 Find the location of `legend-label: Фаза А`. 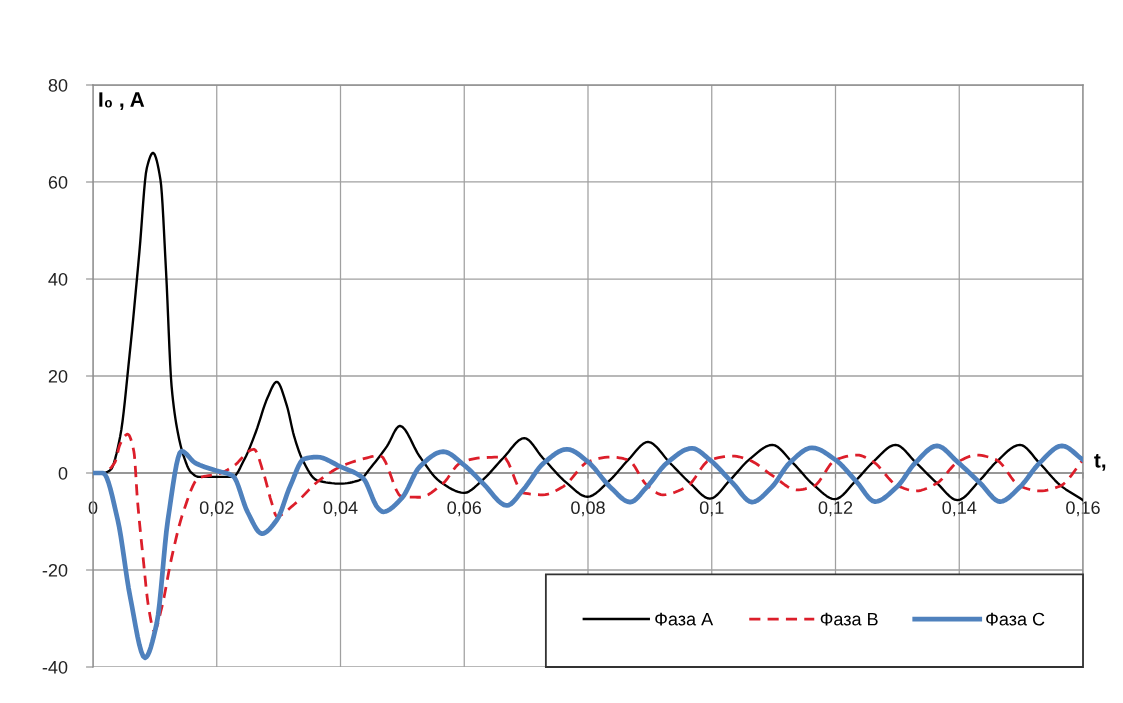

legend-label: Фаза А is located at coordinates (684, 619).